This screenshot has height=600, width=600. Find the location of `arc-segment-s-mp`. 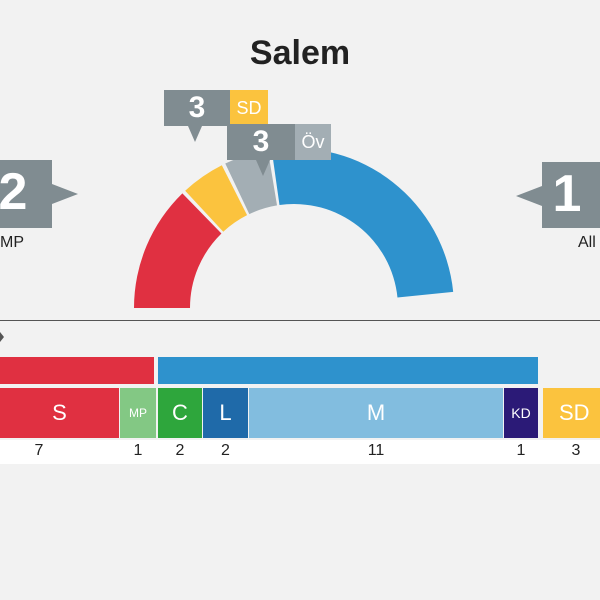

arc-segment-s-mp is located at coordinates (178, 250).